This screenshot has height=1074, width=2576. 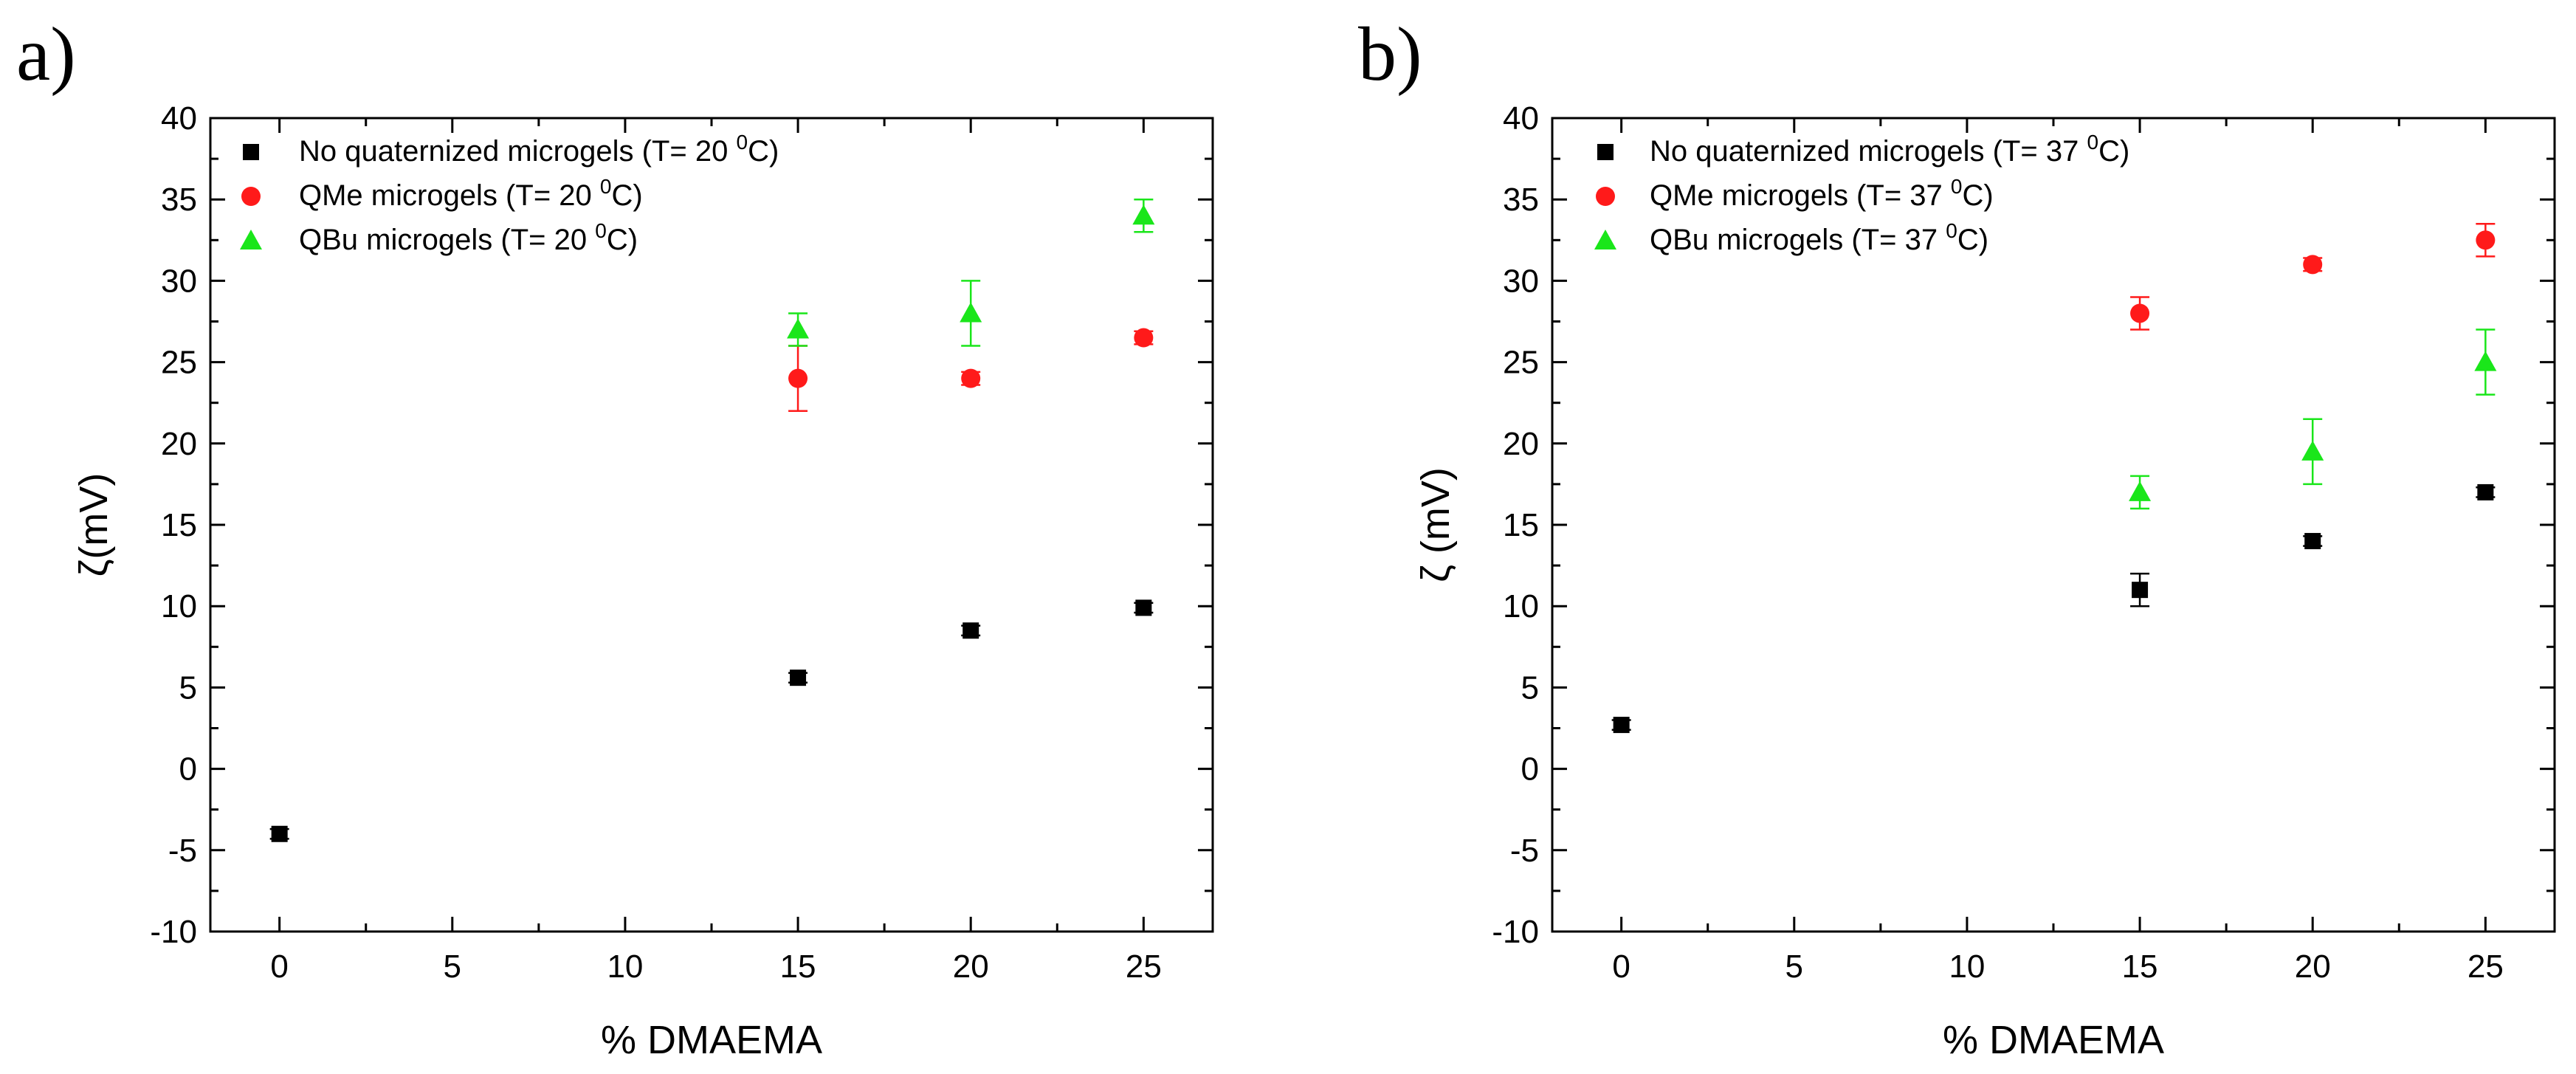 What do you see at coordinates (447, 240) in the screenshot?
I see `legend-text-main: QBu microgels (T= 20` at bounding box center [447, 240].